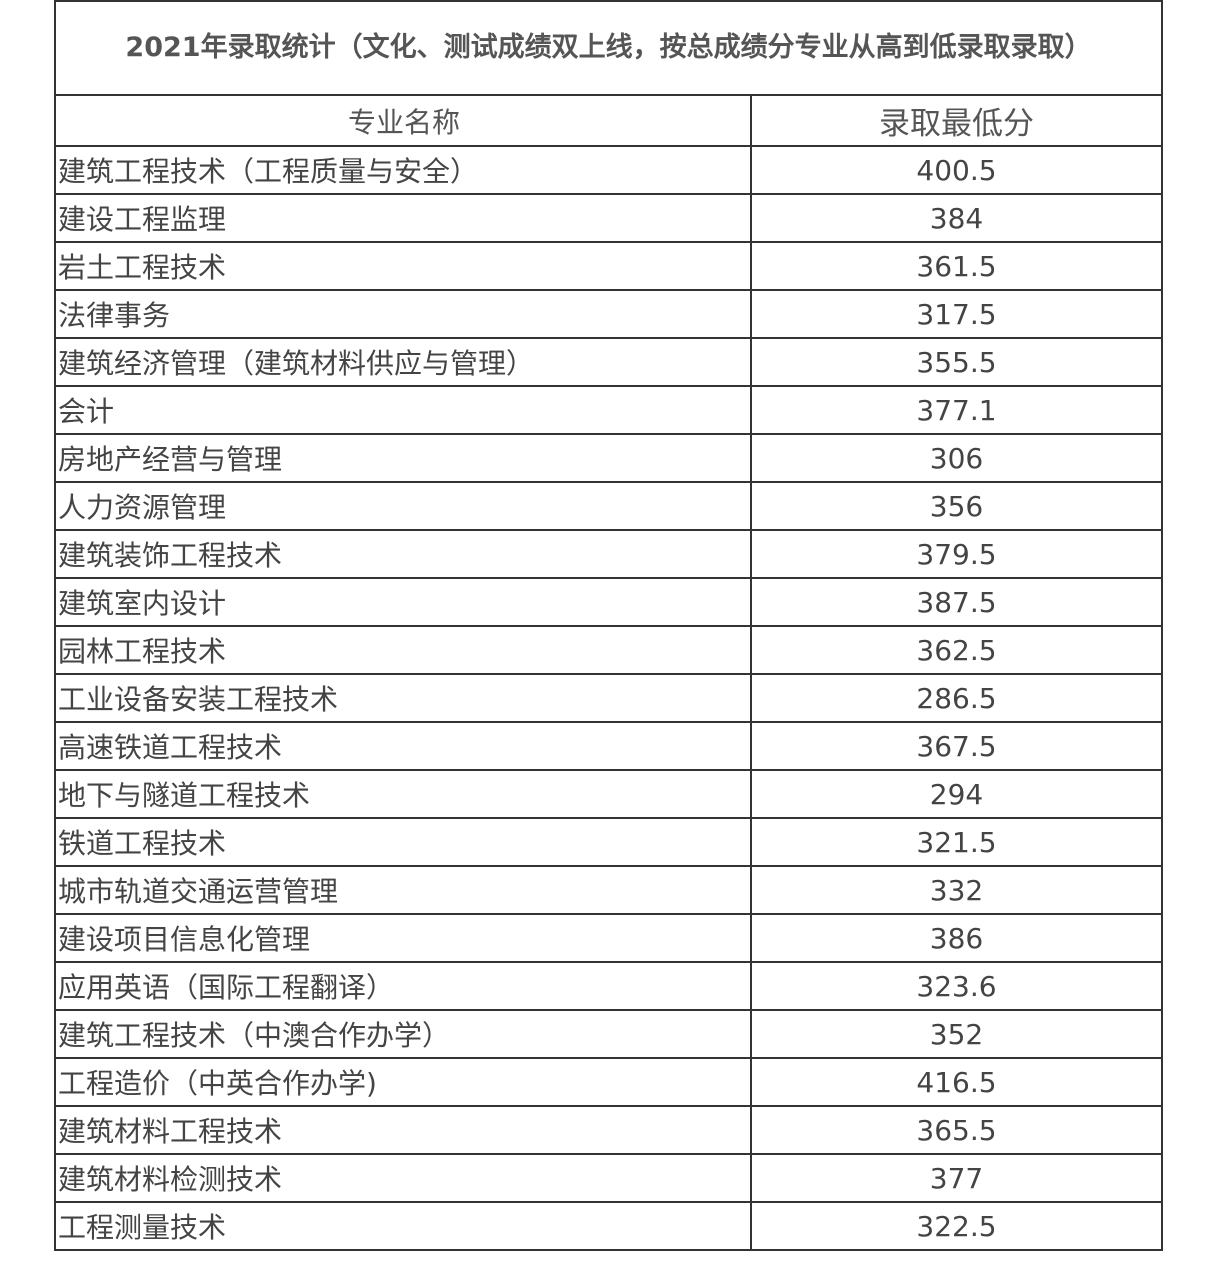 This screenshot has height=1280, width=1212. Describe the element at coordinates (956, 1082) in the screenshot. I see `min-score: 416.5` at that location.